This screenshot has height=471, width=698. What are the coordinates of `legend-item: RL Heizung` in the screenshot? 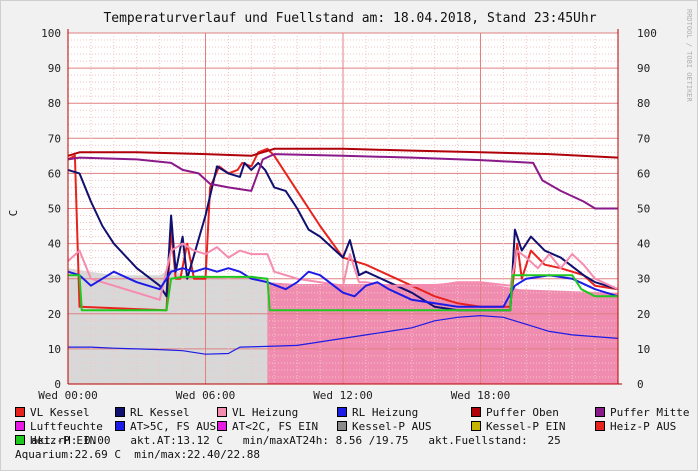 It's located at (377, 412).